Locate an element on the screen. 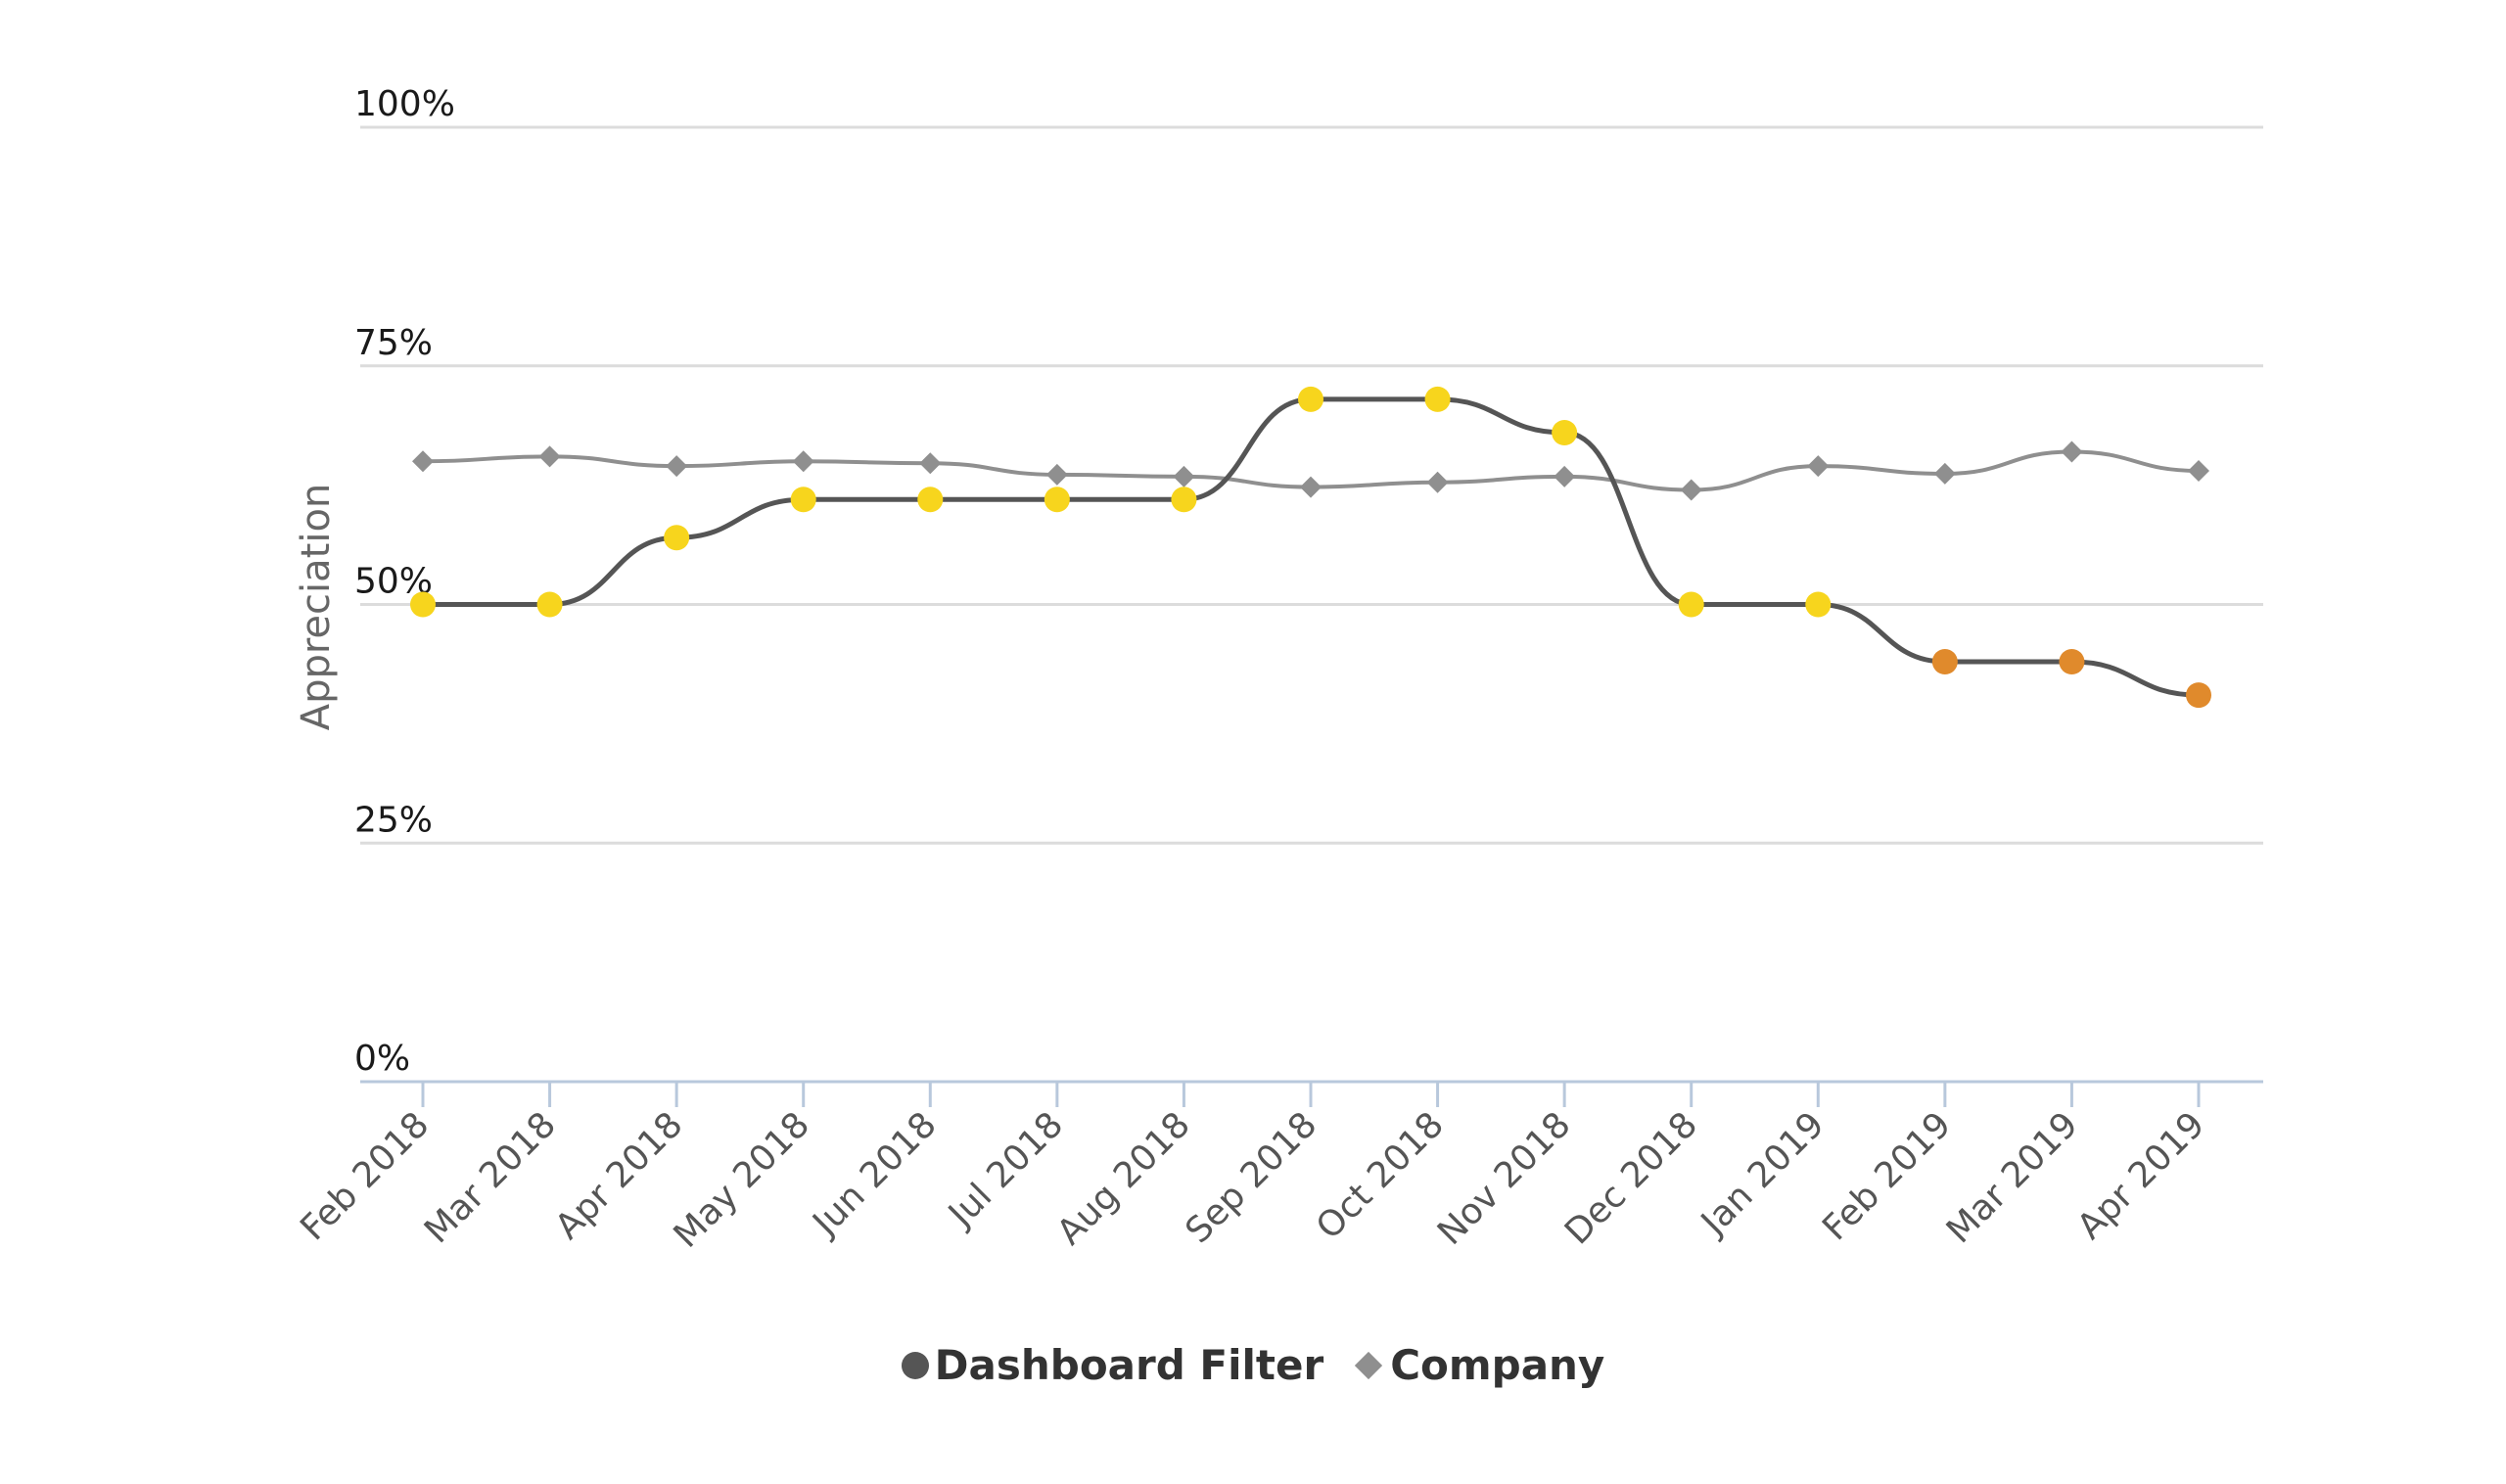  x-tick-label: Apr 2019 is located at coordinates (2140, 1175).